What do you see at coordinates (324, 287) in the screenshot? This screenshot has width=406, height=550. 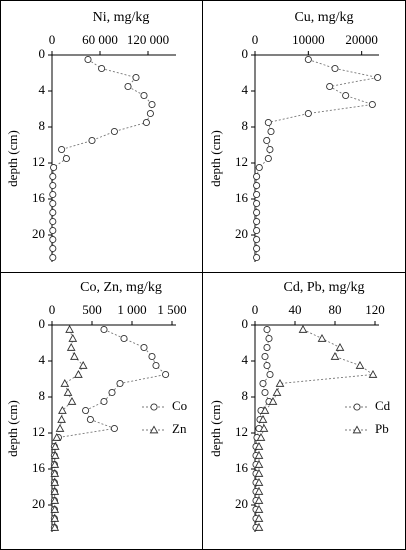 I see `panel-title: Cd, Pb, mg/kg` at bounding box center [324, 287].